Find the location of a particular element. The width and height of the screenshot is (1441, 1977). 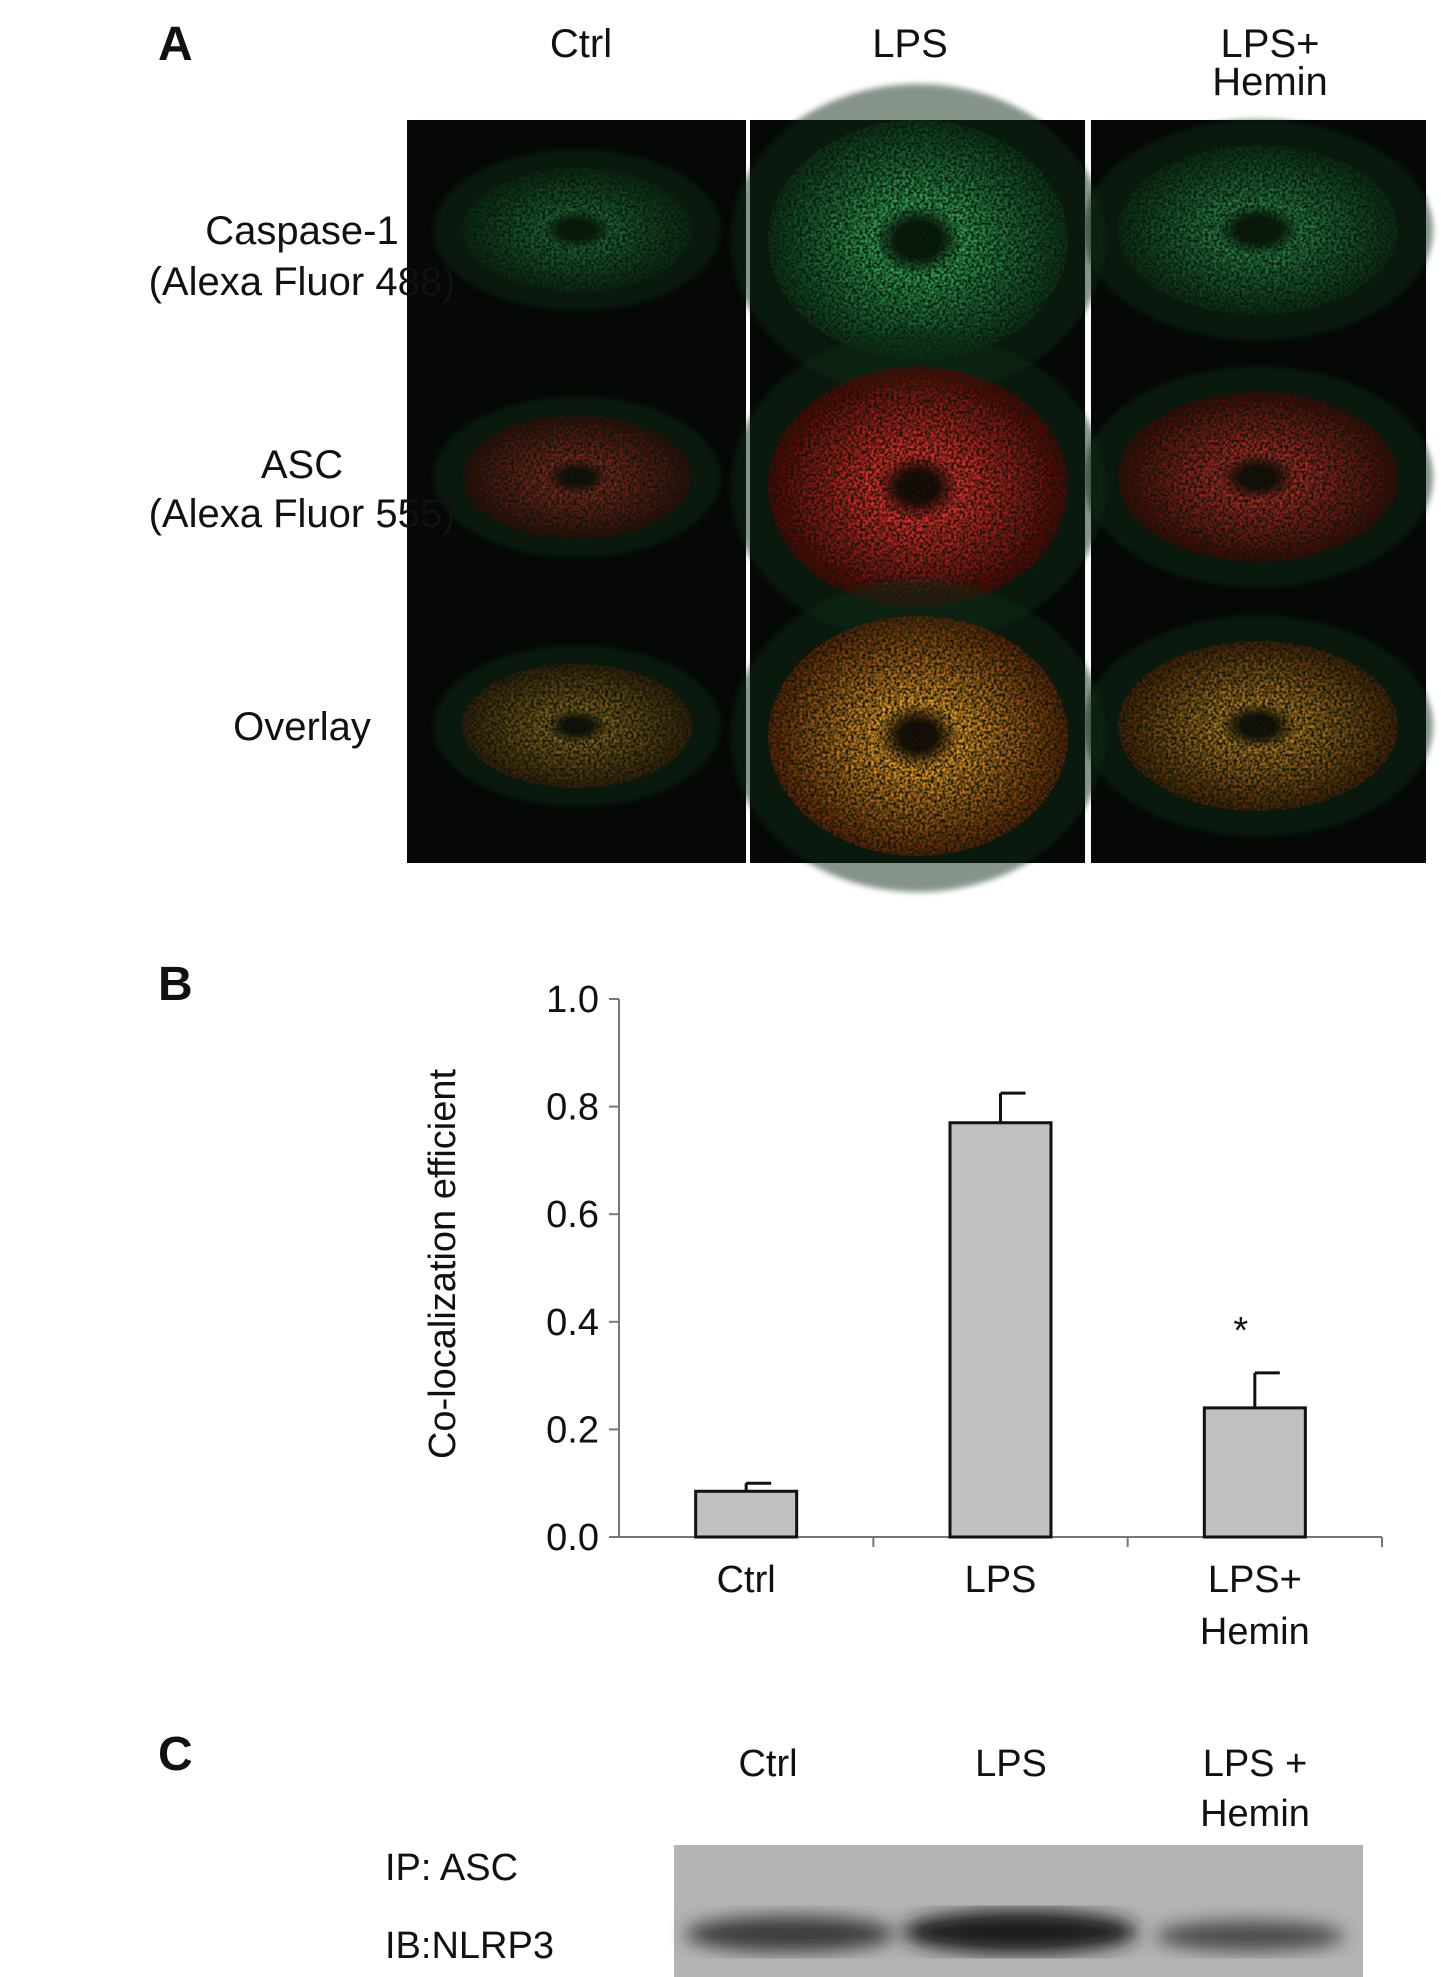

column-label: LPS+ Hemin is located at coordinates (1270, 63).